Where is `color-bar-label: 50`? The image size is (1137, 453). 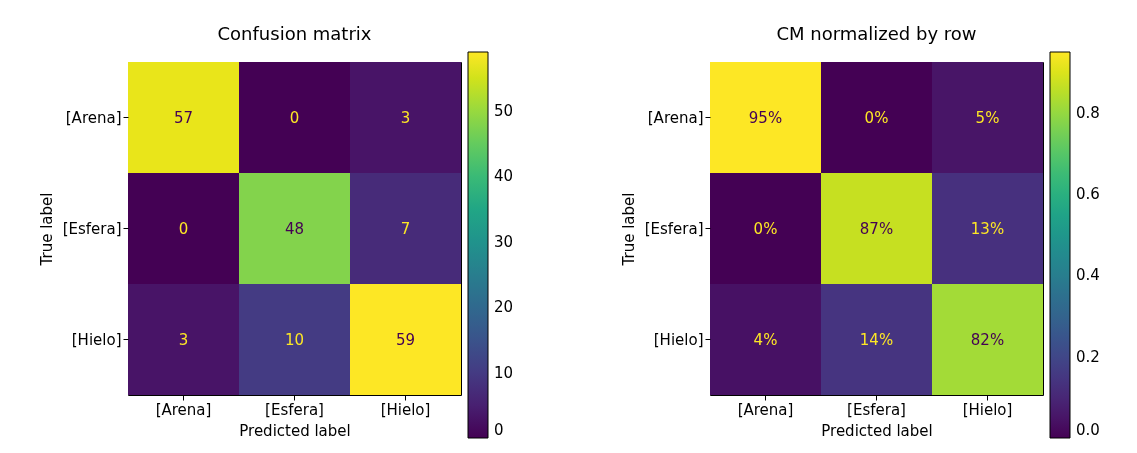
color-bar-label: 50 is located at coordinates (504, 110).